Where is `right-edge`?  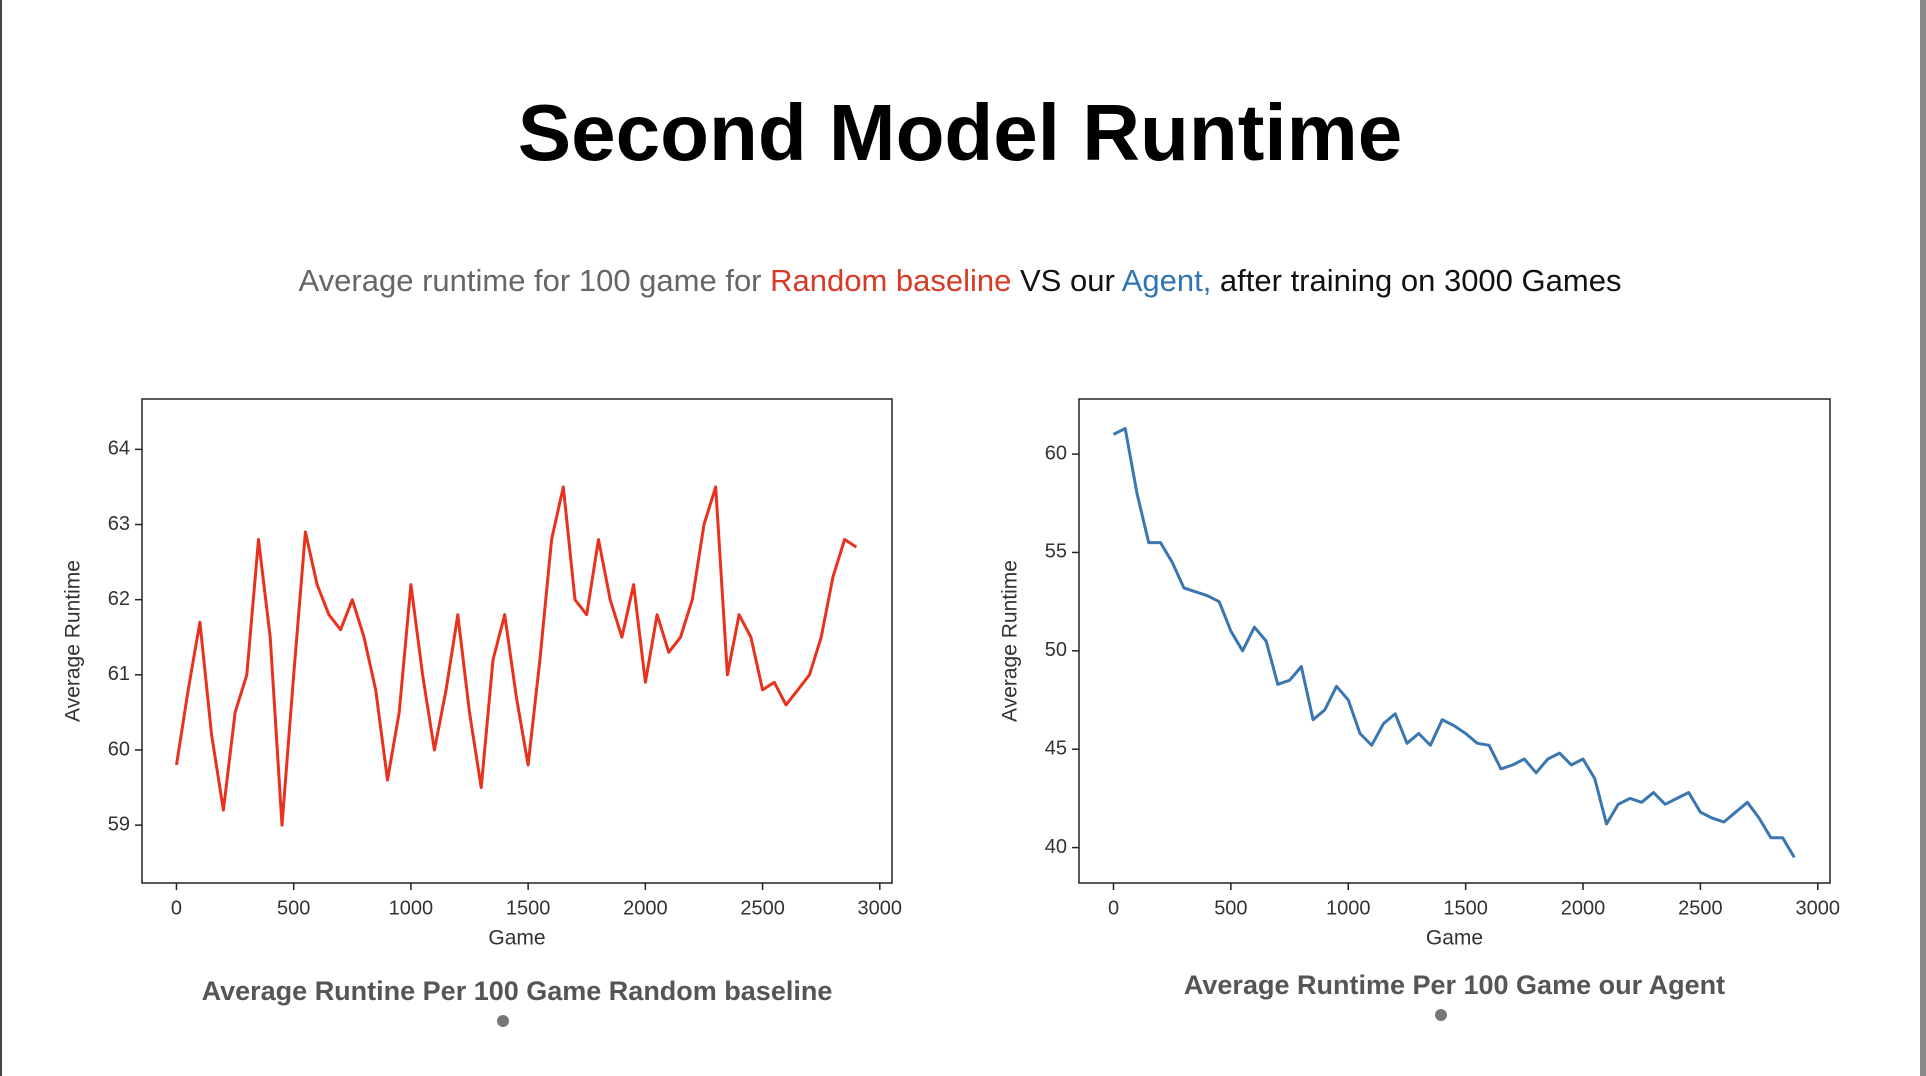 right-edge is located at coordinates (1923, 538).